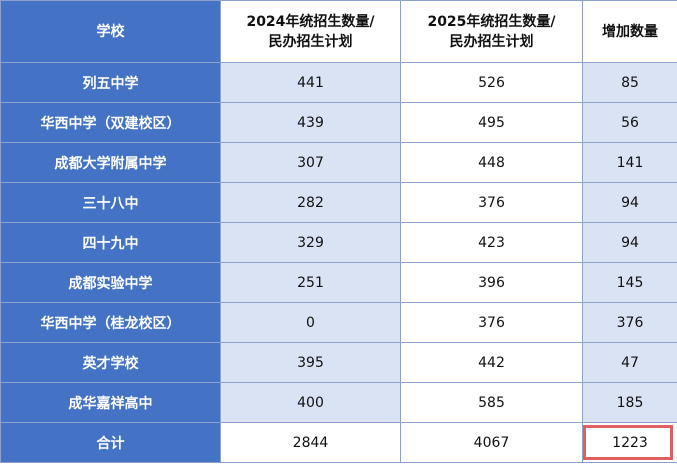  What do you see at coordinates (110, 122) in the screenshot?
I see `school-name: 华西中学（双建校区）` at bounding box center [110, 122].